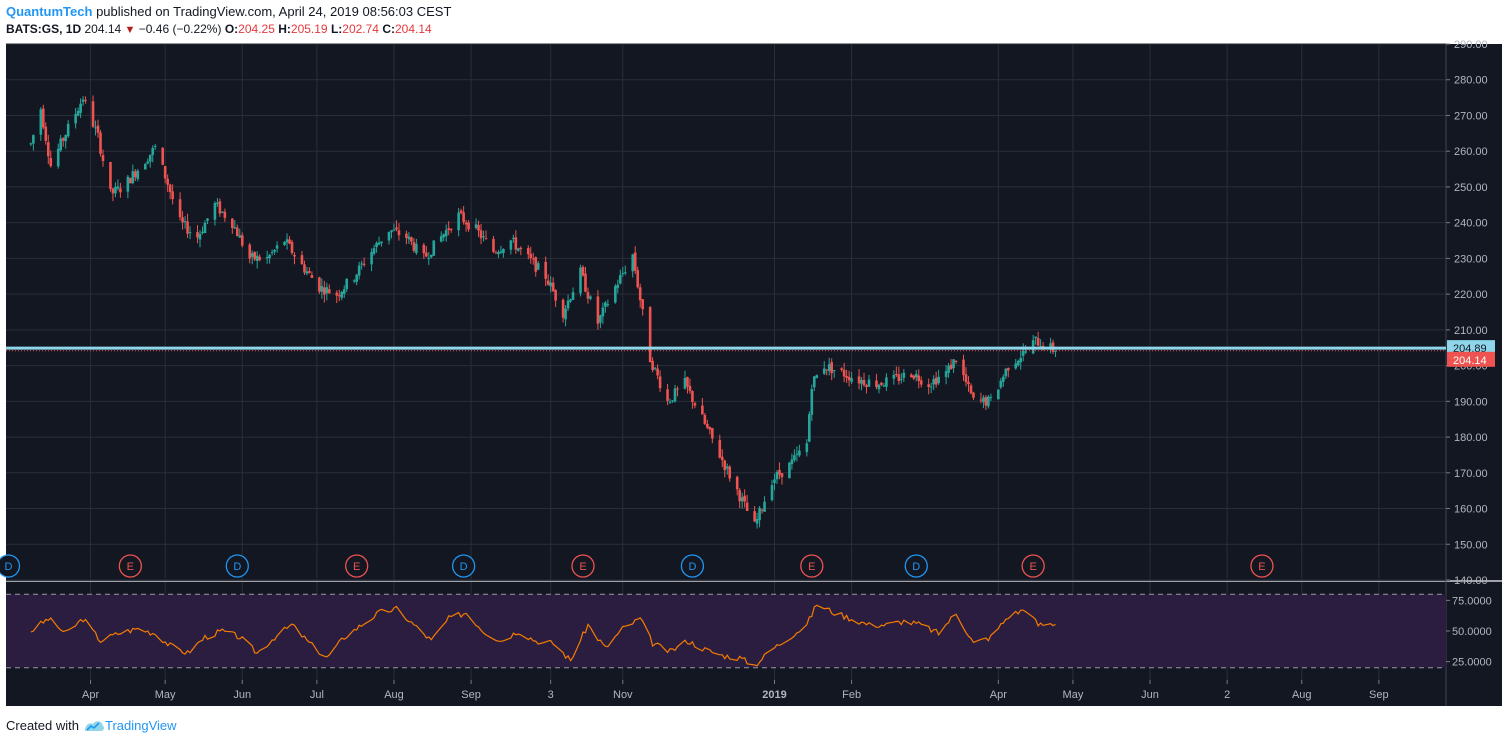  Describe the element at coordinates (726, 693) in the screenshot. I see `time-axis` at that location.